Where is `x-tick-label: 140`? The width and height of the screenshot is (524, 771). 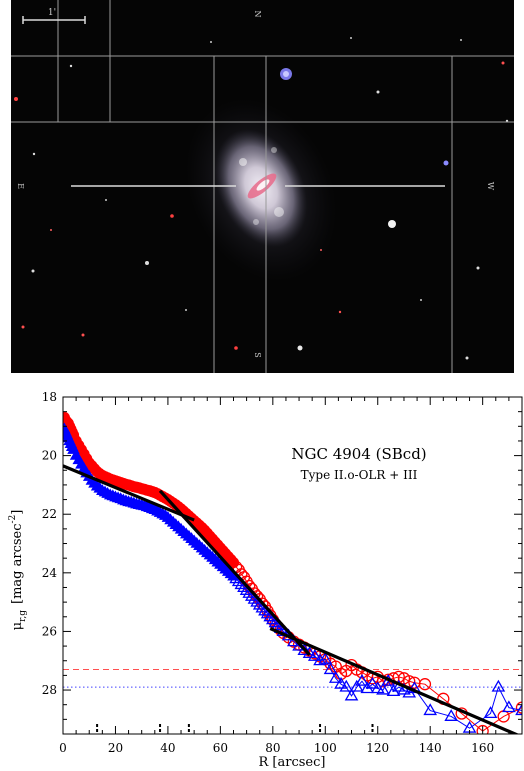 x-tick-label: 140 is located at coordinates (430, 748).